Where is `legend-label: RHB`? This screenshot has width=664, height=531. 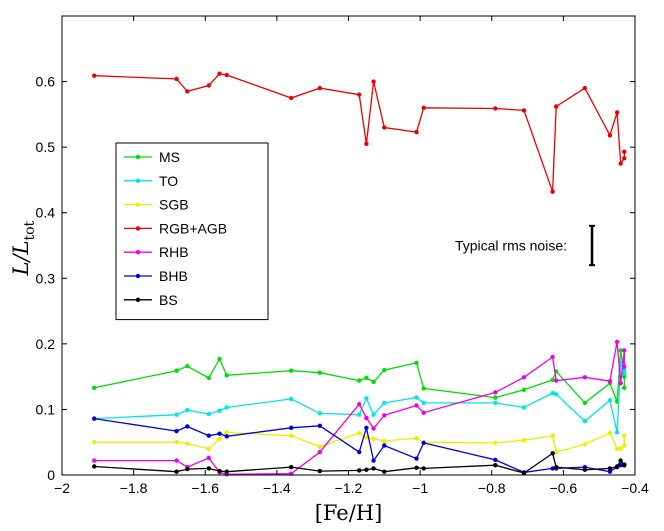
legend-label: RHB is located at coordinates (174, 252).